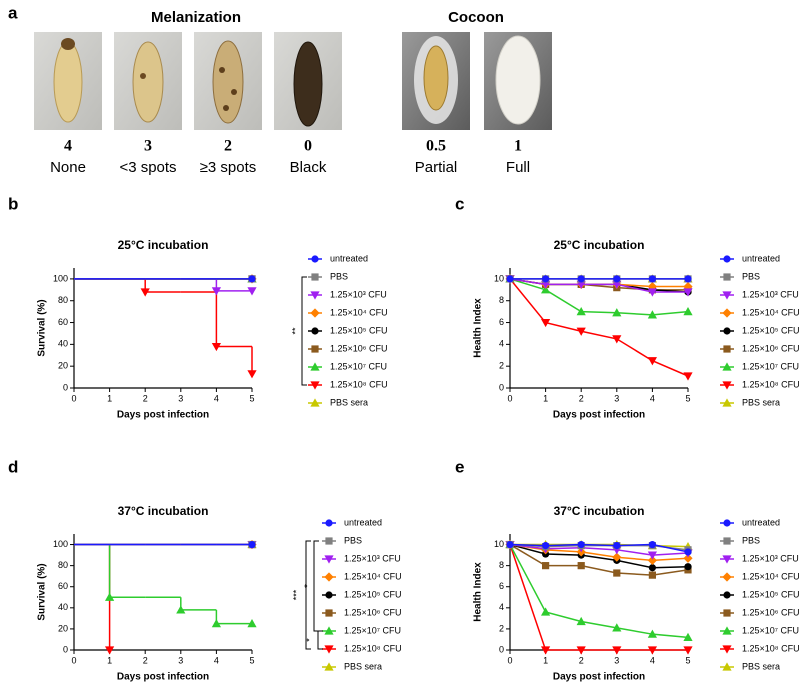 Image resolution: width=800 pixels, height=688 pixels. I want to click on significance-label: *, so click(309, 640).